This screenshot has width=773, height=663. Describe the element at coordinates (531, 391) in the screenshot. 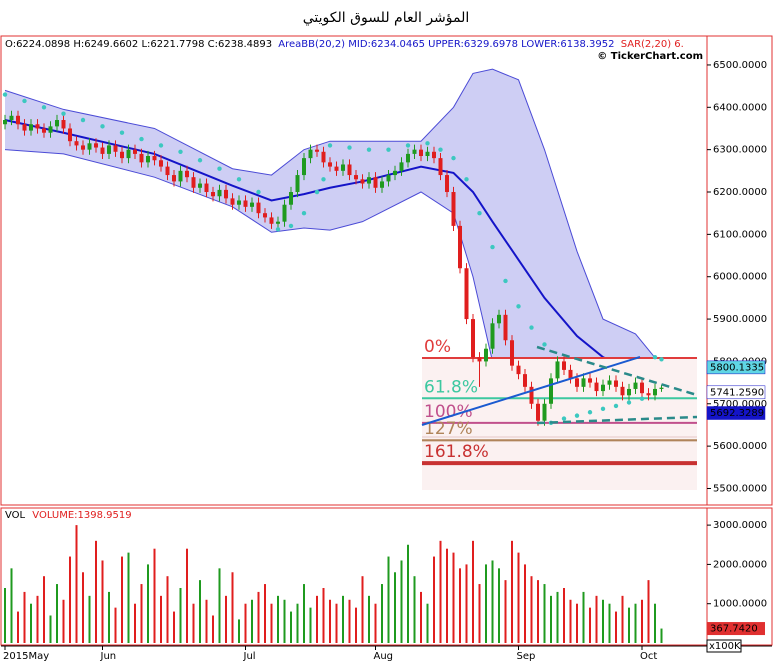

I see `trend-line` at that location.